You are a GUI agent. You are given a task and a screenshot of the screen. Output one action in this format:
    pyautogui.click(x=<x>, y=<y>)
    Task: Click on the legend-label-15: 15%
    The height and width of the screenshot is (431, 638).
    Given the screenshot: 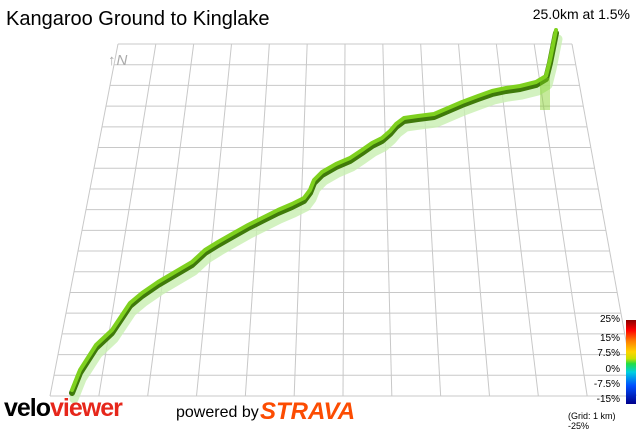 What is the action you would take?
    pyautogui.click(x=609, y=338)
    